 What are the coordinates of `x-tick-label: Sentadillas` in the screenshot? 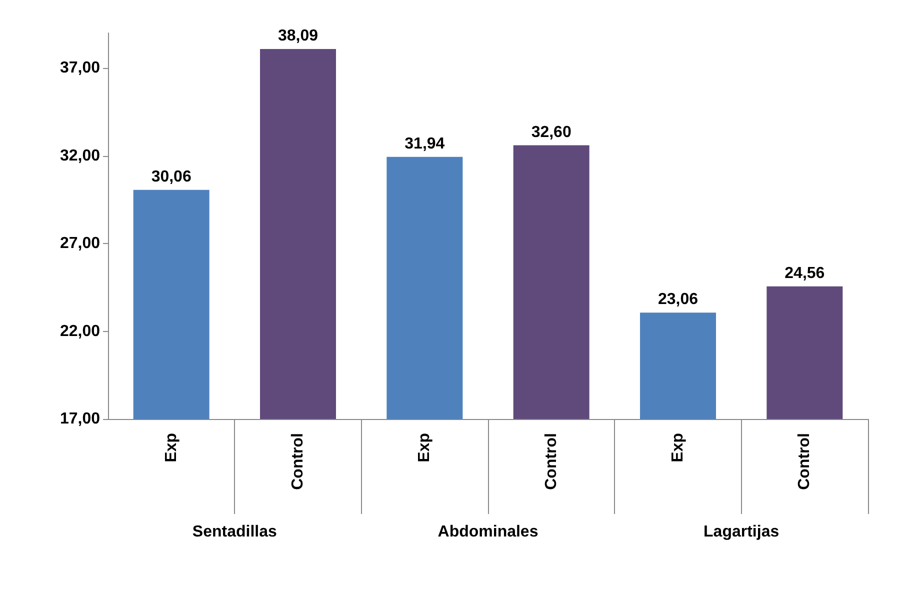 It's located at (235, 532).